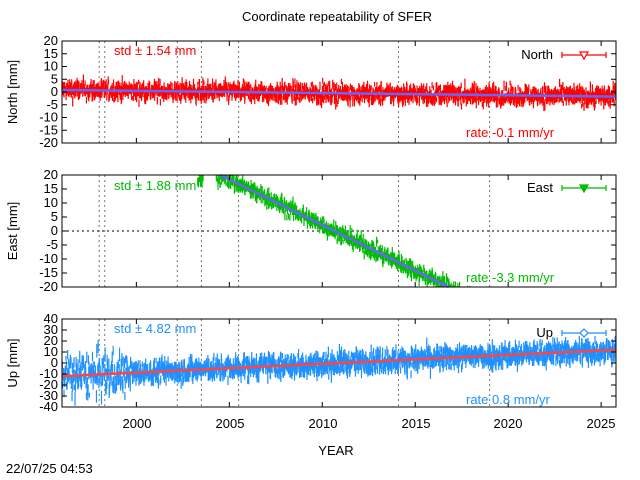  Describe the element at coordinates (544, 332) in the screenshot. I see `up-legend-label: Up` at that location.